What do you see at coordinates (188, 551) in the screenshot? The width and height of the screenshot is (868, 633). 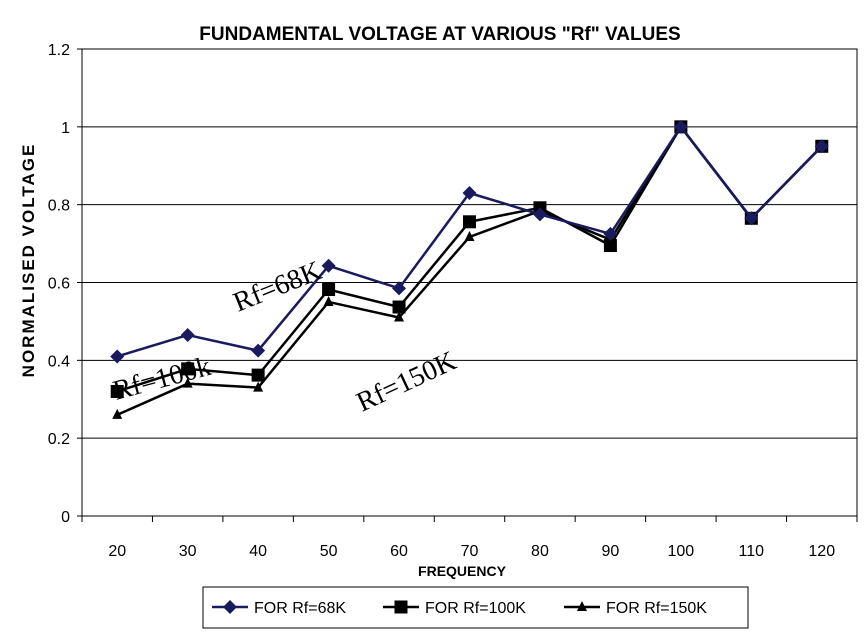 I see `x-tick-label: 30` at bounding box center [188, 551].